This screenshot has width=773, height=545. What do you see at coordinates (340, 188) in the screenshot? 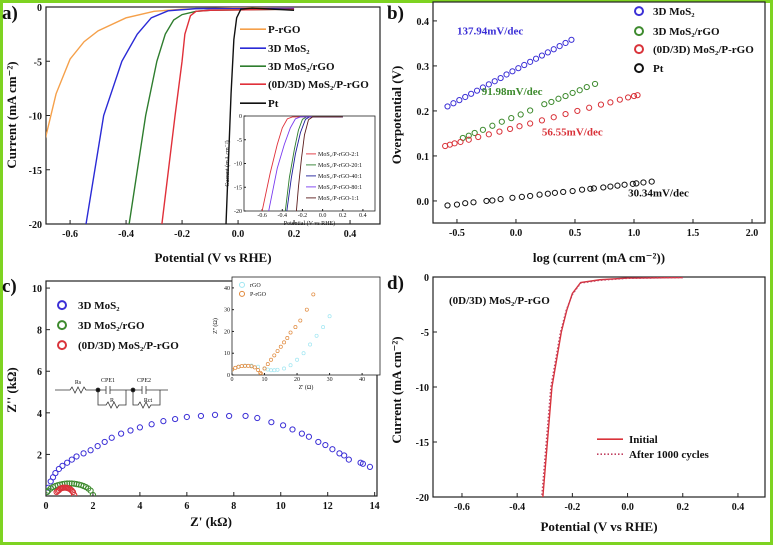
I see `legend-label: MoS₂/P-rGO-80:1` at bounding box center [340, 188].